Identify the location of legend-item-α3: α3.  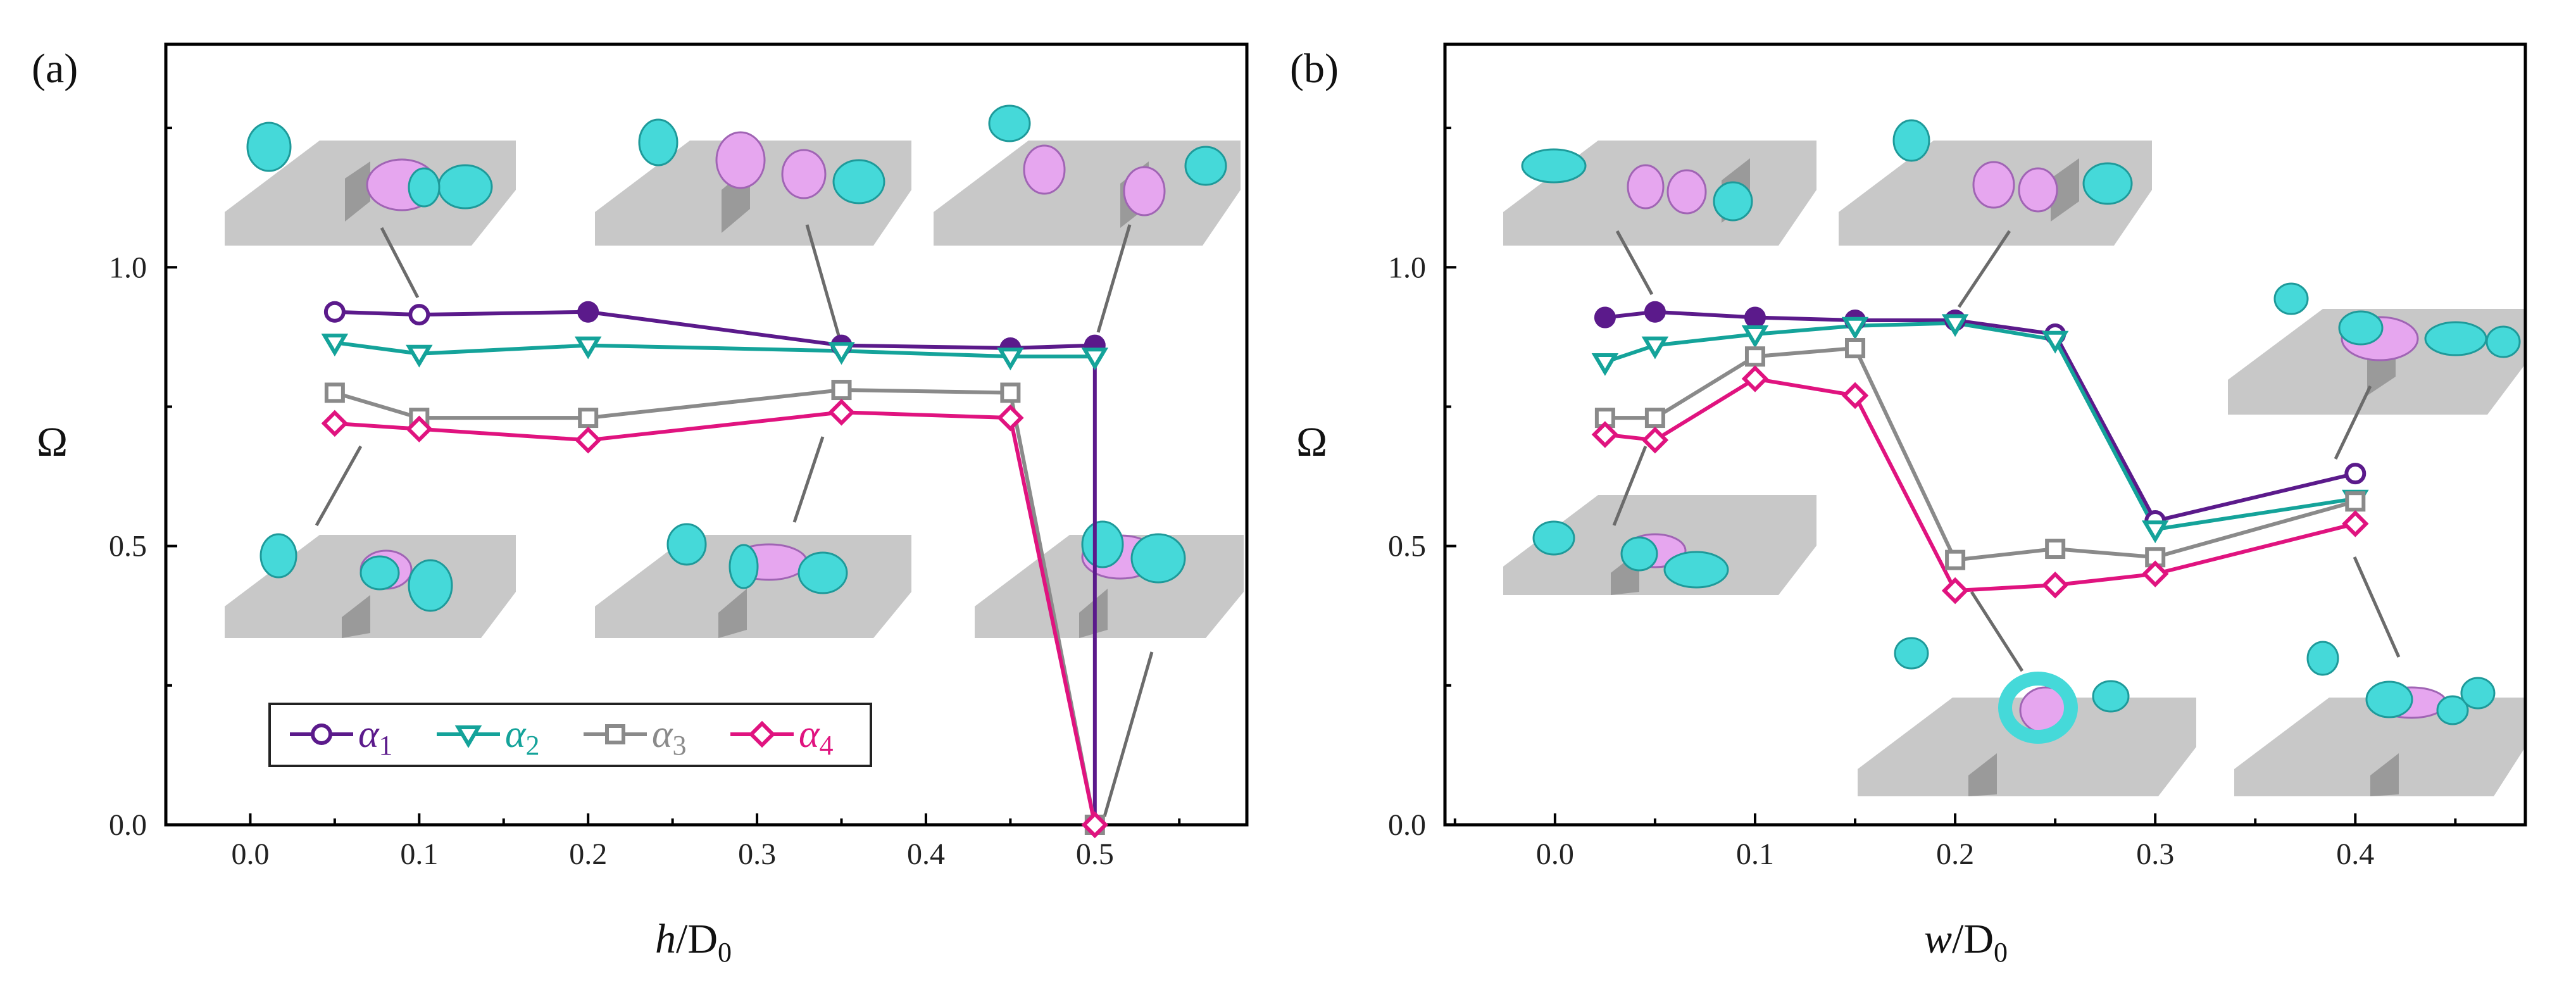
(635, 737).